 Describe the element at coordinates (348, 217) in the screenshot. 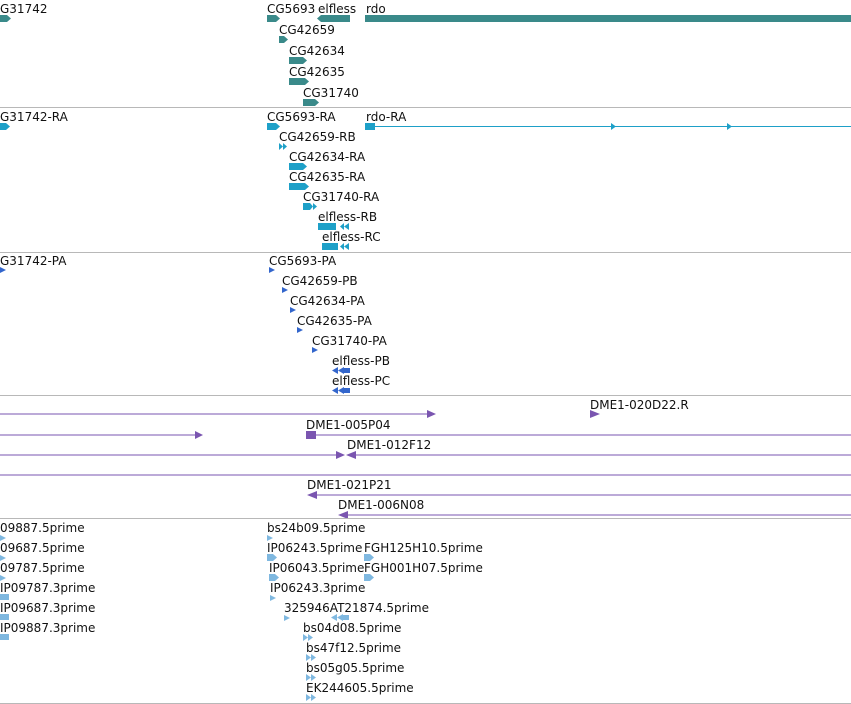

I see `transcript-label-elfless-rb: elfless-RB` at that location.